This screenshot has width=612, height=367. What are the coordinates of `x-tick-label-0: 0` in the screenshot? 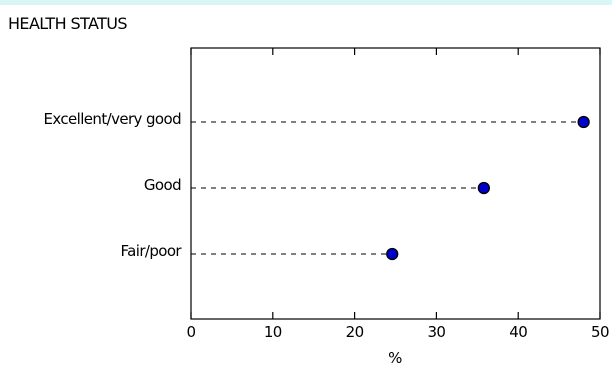 It's located at (191, 332).